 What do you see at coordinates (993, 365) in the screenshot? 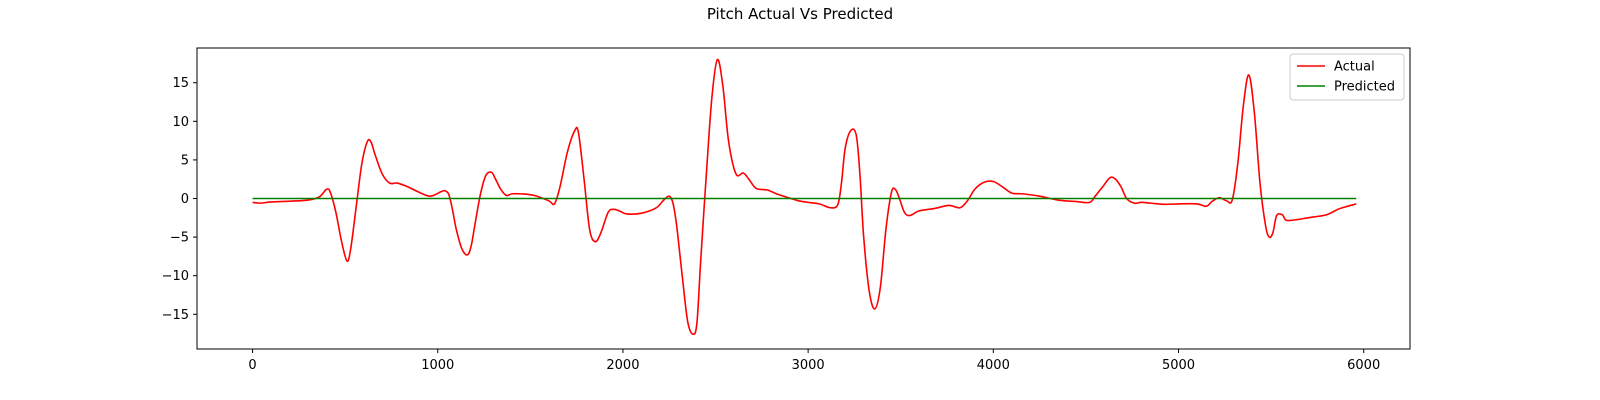
I see `x-tick-label: 4000` at bounding box center [993, 365].